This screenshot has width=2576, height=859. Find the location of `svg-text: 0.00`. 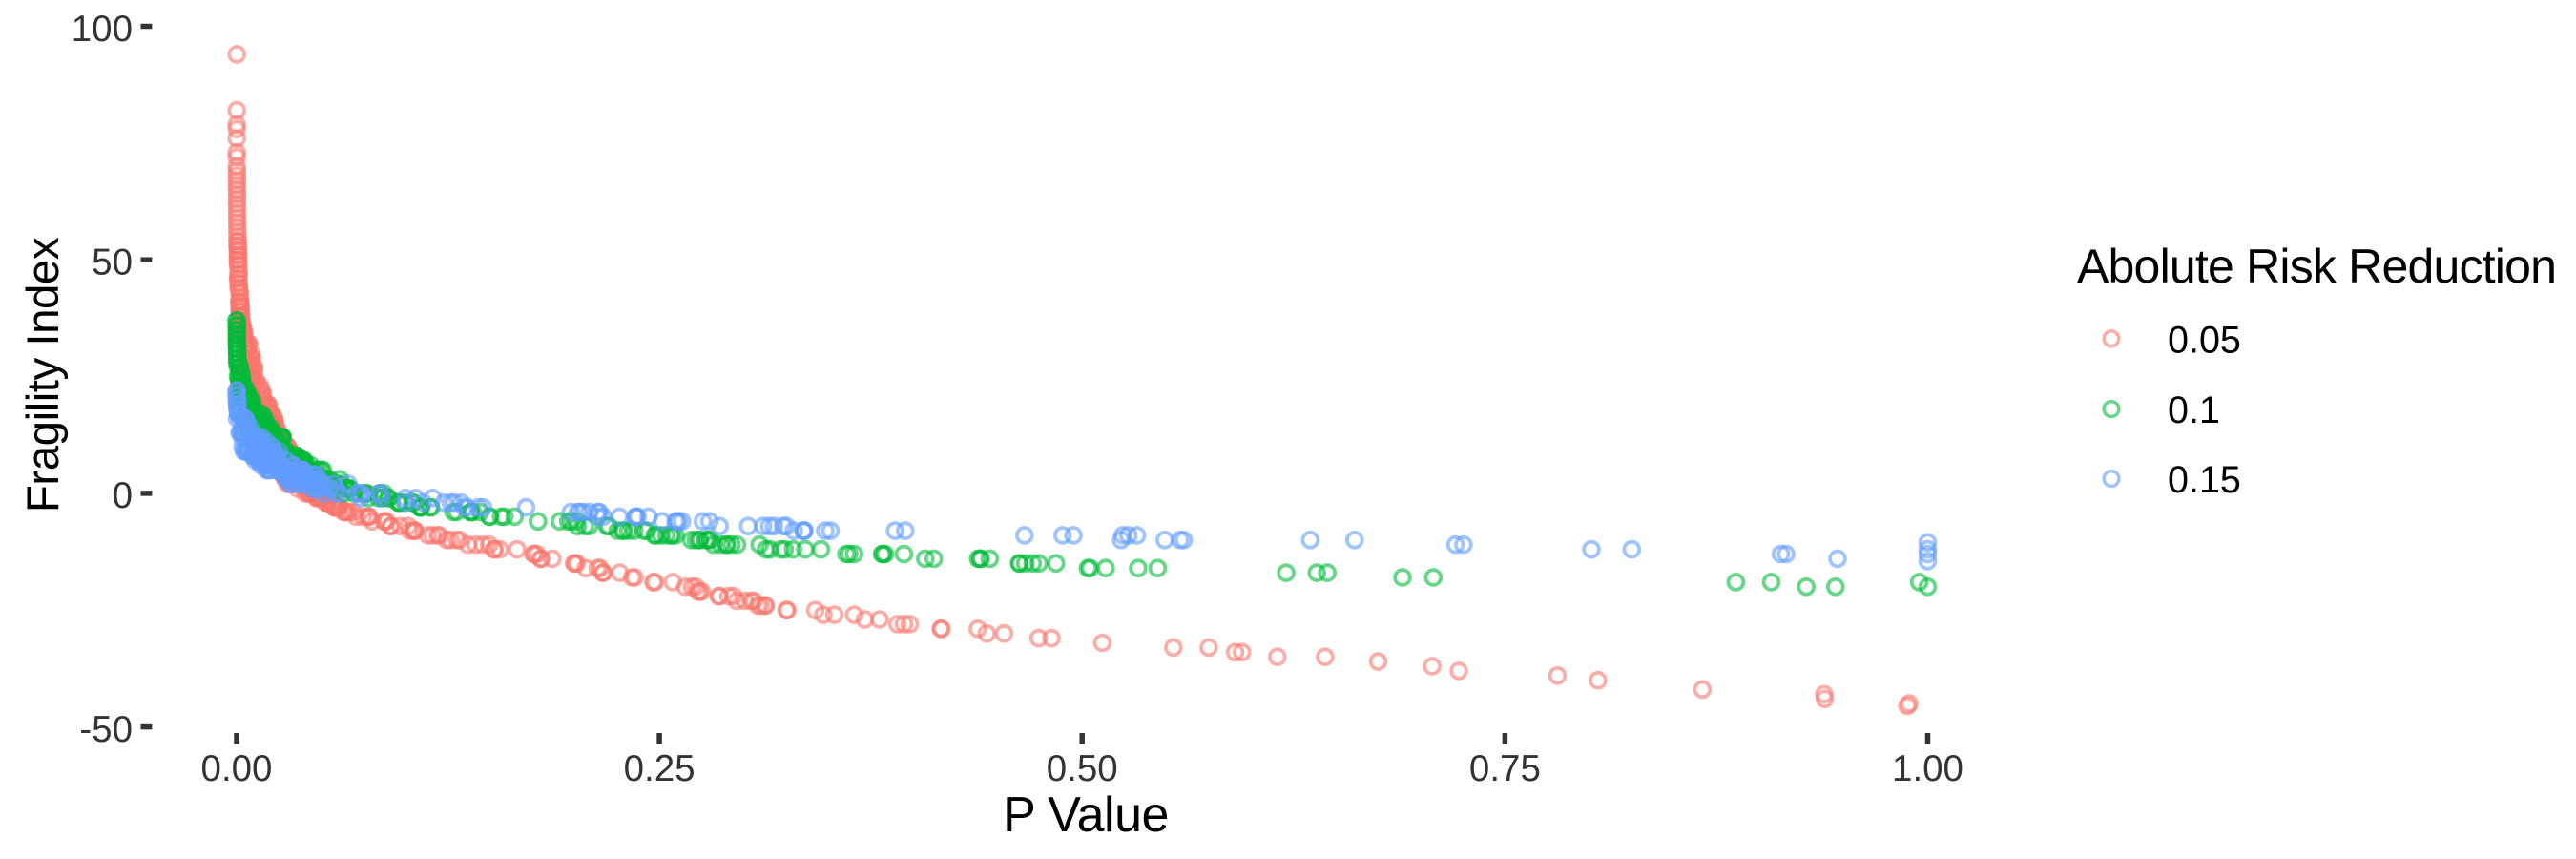

svg-text: 0.00 is located at coordinates (237, 768).